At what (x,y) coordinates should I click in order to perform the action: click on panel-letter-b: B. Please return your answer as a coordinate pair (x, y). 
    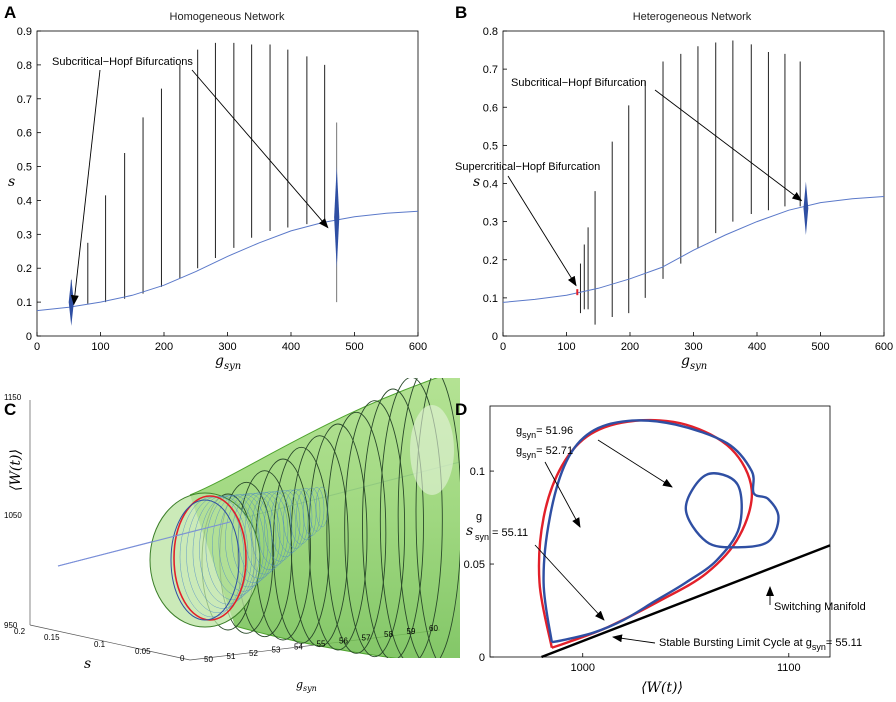
    Looking at the image, I should click on (461, 12).